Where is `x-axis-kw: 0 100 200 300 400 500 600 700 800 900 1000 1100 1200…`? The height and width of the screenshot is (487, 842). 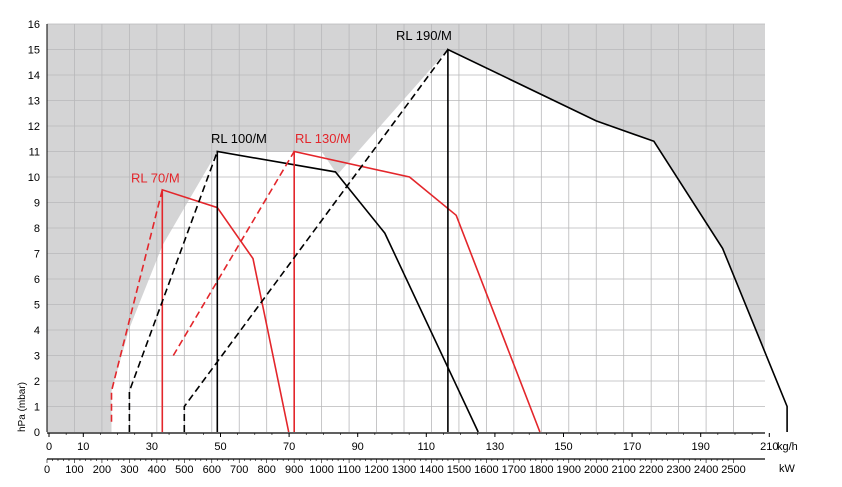
x-axis-kw: 0 100 200 300 400 500 600 700 800 900 1000 1100 1200… is located at coordinates (404, 467).